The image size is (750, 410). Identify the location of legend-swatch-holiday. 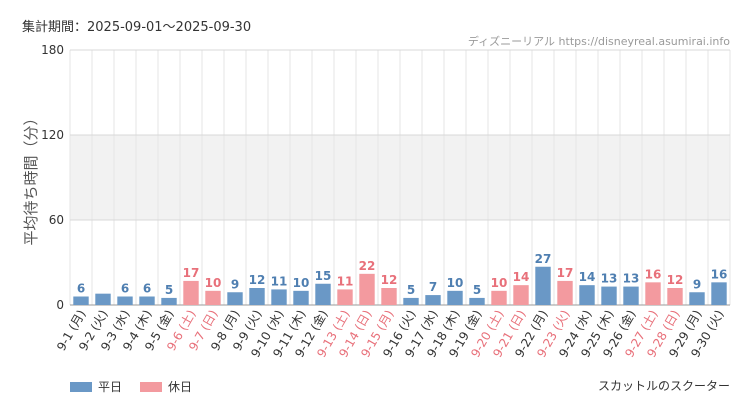
(151, 386).